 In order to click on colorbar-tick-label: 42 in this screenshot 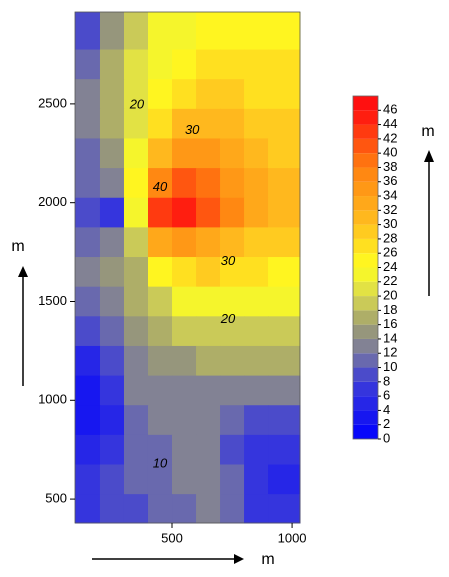, I will do `click(390, 137)`.